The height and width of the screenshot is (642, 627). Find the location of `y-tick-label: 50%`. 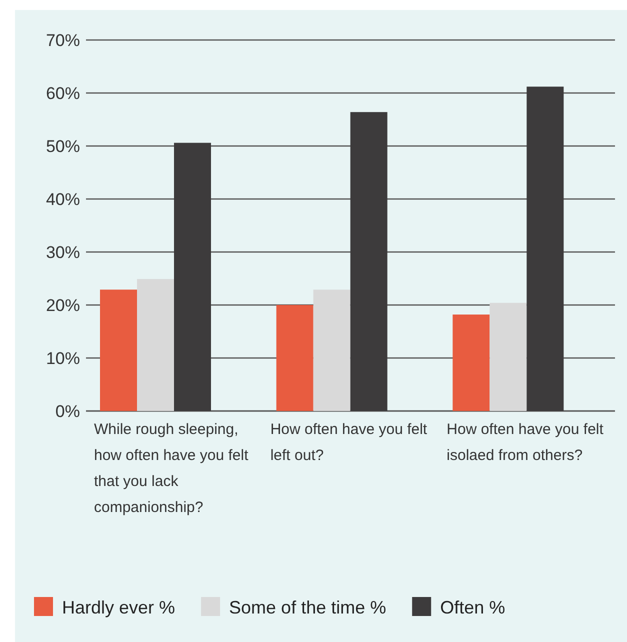

y-tick-label: 50% is located at coordinates (63, 146).